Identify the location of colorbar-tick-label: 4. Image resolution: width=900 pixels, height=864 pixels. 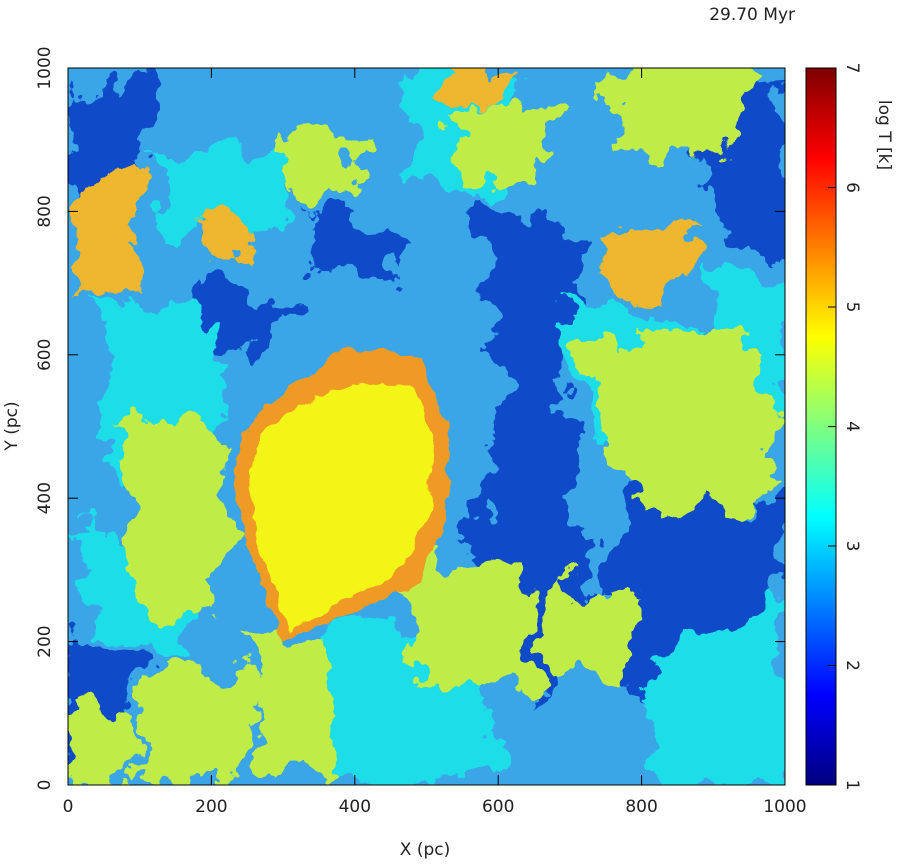
(852, 426).